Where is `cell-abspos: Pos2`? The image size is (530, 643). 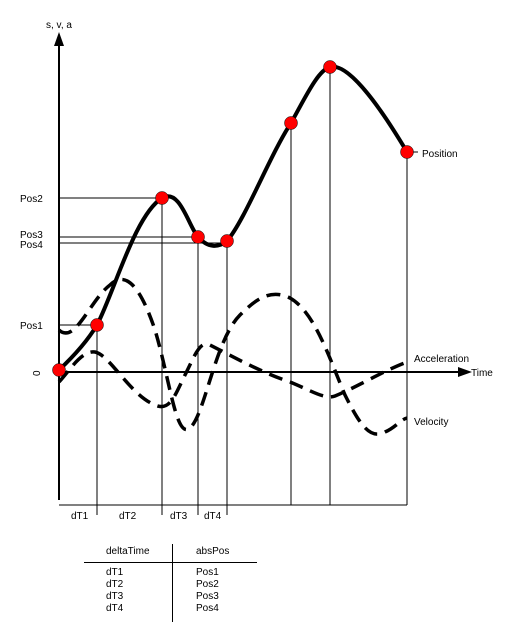 cell-abspos: Pos2 is located at coordinates (207, 584).